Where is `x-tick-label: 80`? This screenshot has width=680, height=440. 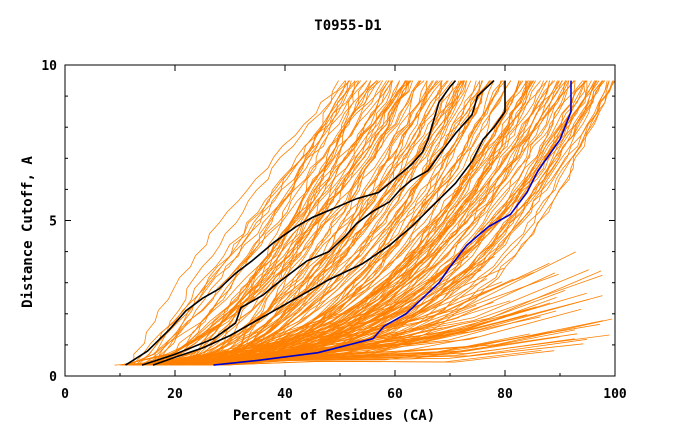
x-tick-label: 80 is located at coordinates (505, 394).